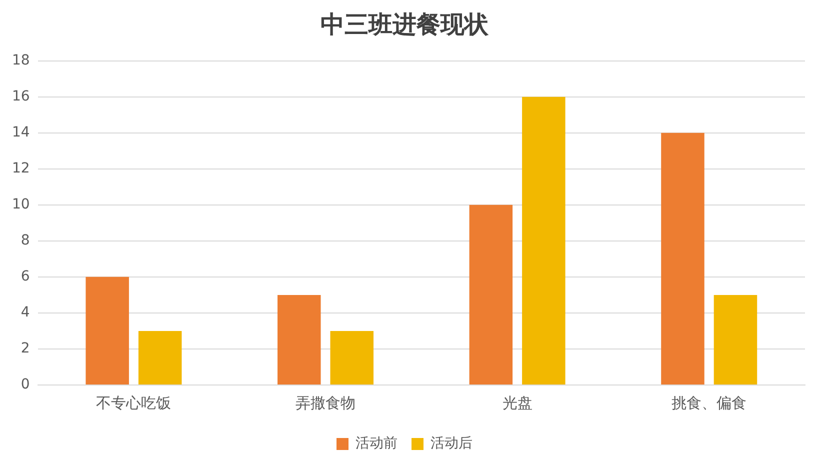 Image resolution: width=825 pixels, height=469 pixels. What do you see at coordinates (21, 96) in the screenshot?
I see `y-tick-label: 16` at bounding box center [21, 96].